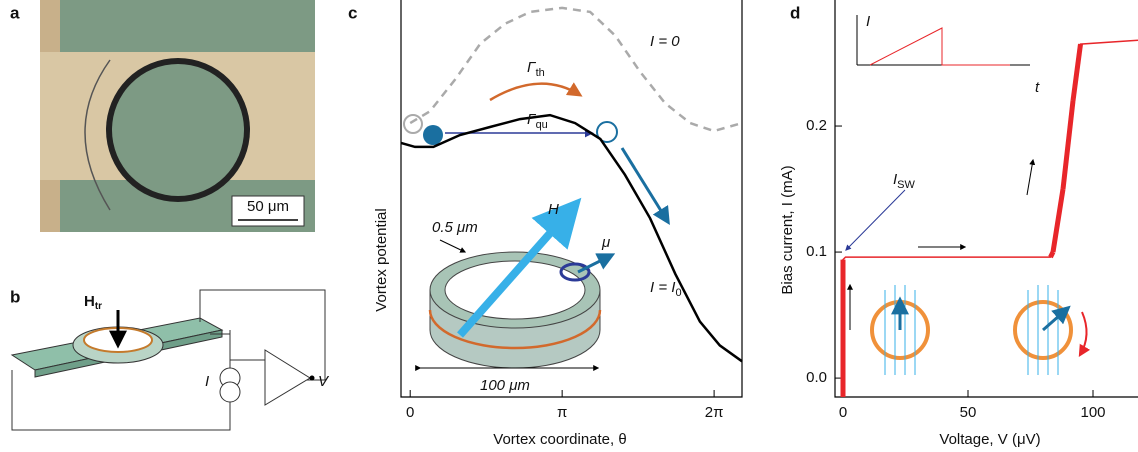 This screenshot has width=1138, height=452. Describe the element at coordinates (678, 293) in the screenshot. I see `annotation-sub: 0` at that location.